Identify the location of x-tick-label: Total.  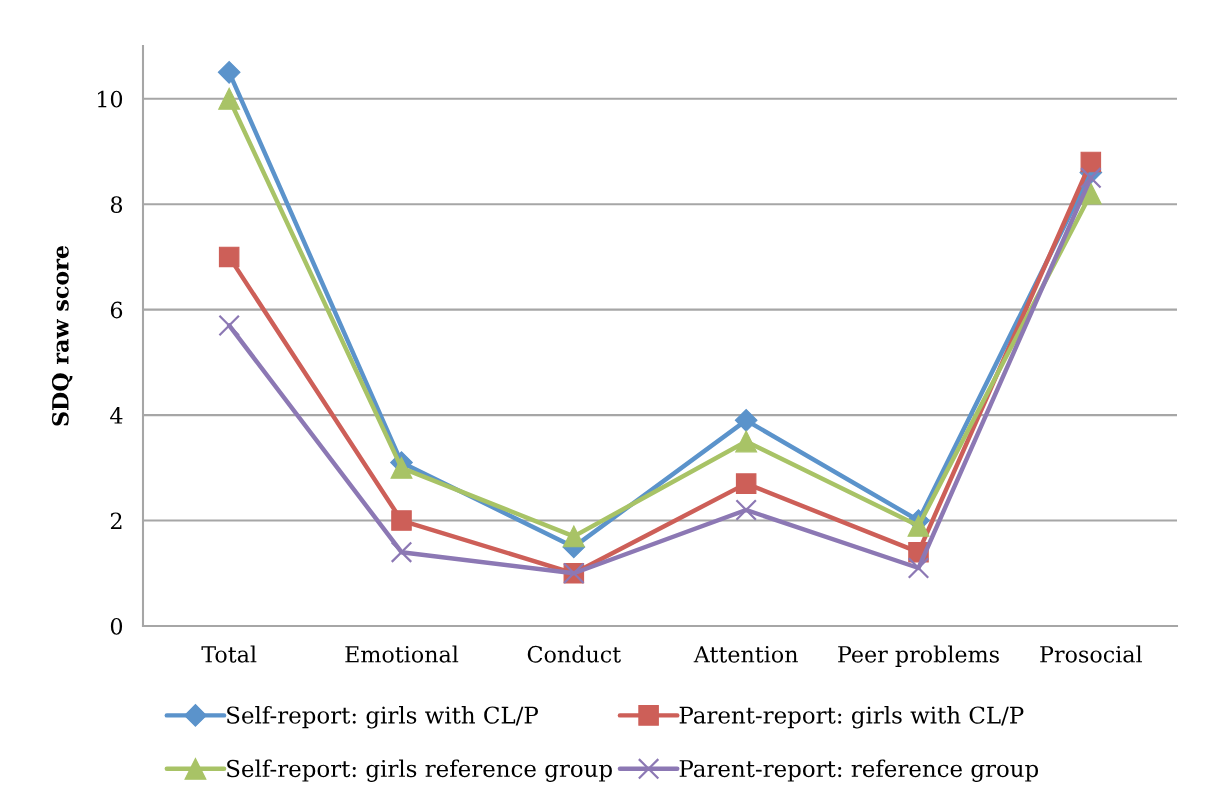
(229, 654).